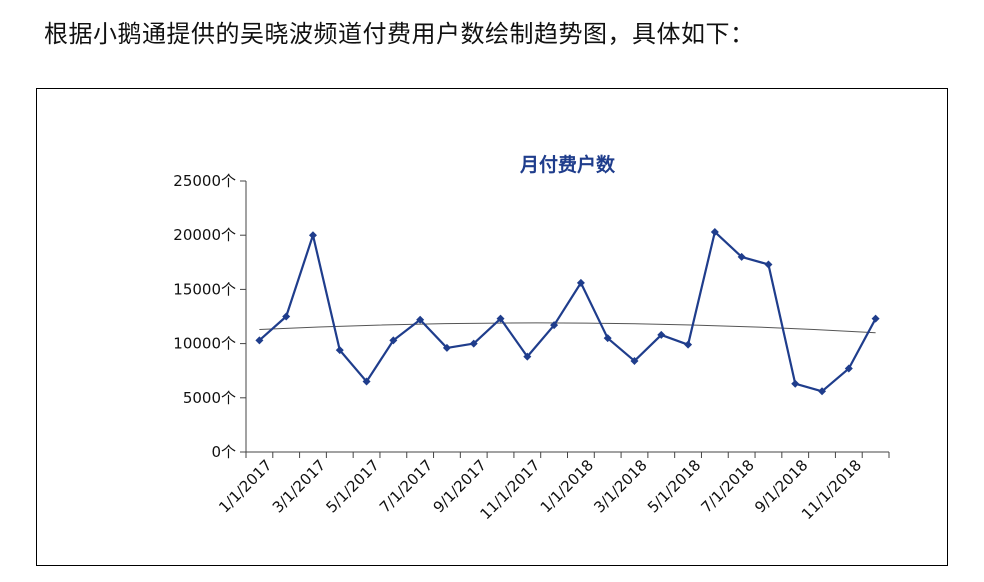 The height and width of the screenshot is (582, 984). What do you see at coordinates (204, 181) in the screenshot?
I see `y-tick-label: 25000个` at bounding box center [204, 181].